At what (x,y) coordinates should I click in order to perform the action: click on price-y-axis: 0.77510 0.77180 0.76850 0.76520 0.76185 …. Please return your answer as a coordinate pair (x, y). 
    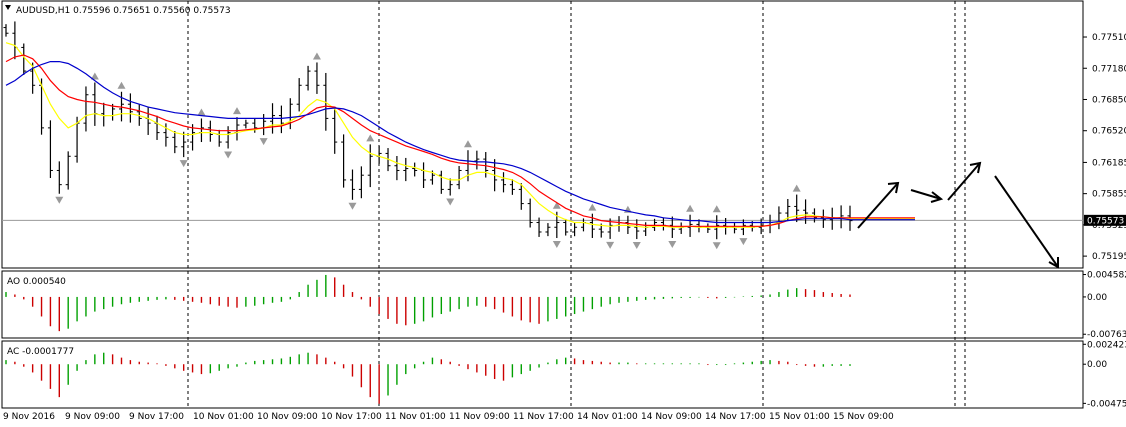
    Looking at the image, I should click on (1104, 147).